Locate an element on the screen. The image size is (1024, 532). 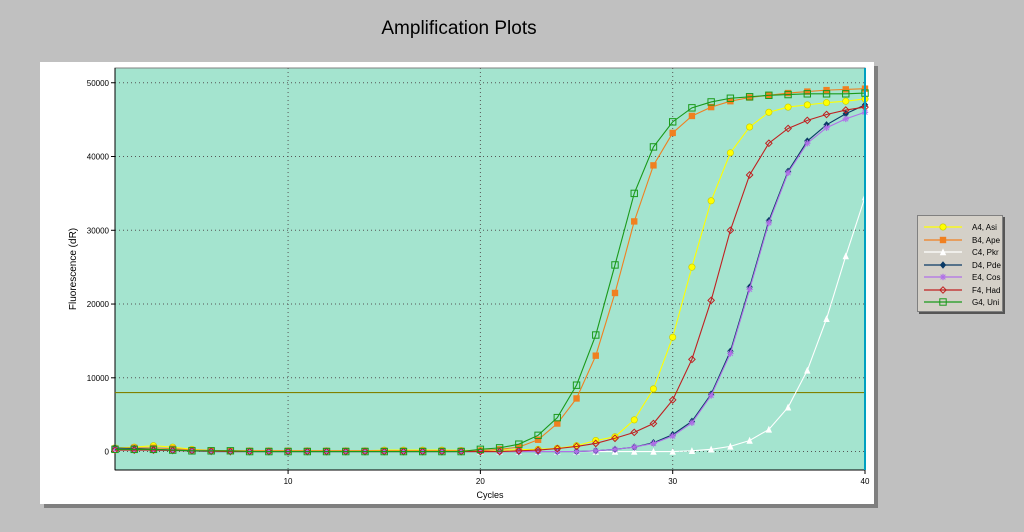
legend-label: C4, Pkr is located at coordinates (985, 252).